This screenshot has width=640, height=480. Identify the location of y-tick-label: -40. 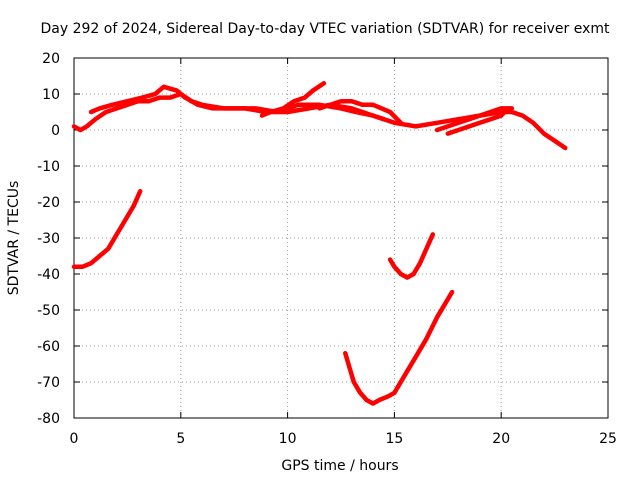
(48, 275).